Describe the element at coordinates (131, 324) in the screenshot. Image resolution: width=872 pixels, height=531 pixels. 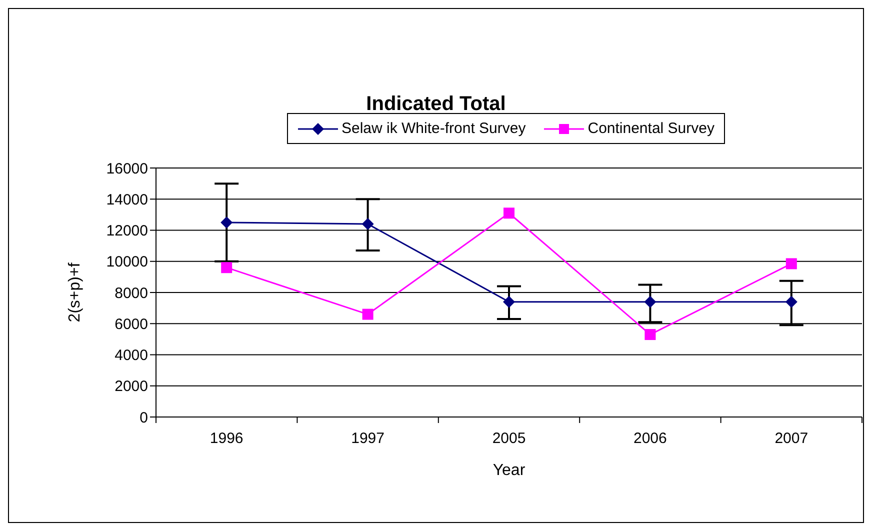
I see `y-tick-label: 6000` at that location.